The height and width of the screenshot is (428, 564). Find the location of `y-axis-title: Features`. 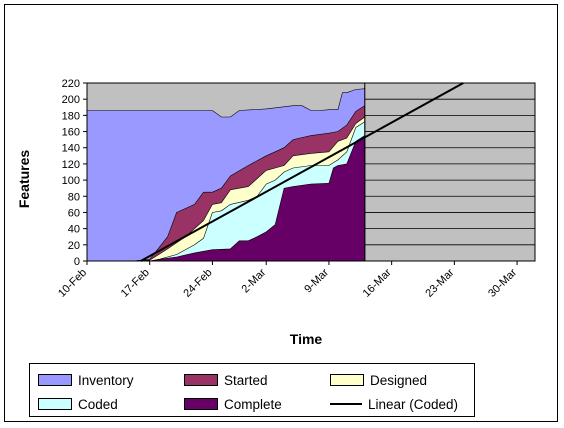

y-axis-title: Features is located at coordinates (24, 179).